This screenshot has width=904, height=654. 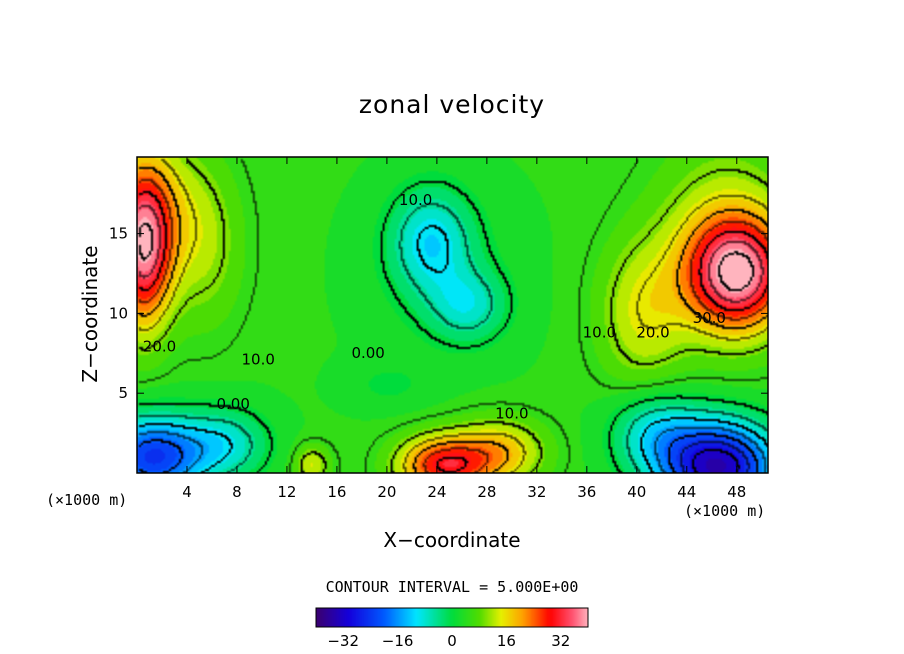 I want to click on x-unit-label-left: (×1000 m), so click(x=86, y=500).